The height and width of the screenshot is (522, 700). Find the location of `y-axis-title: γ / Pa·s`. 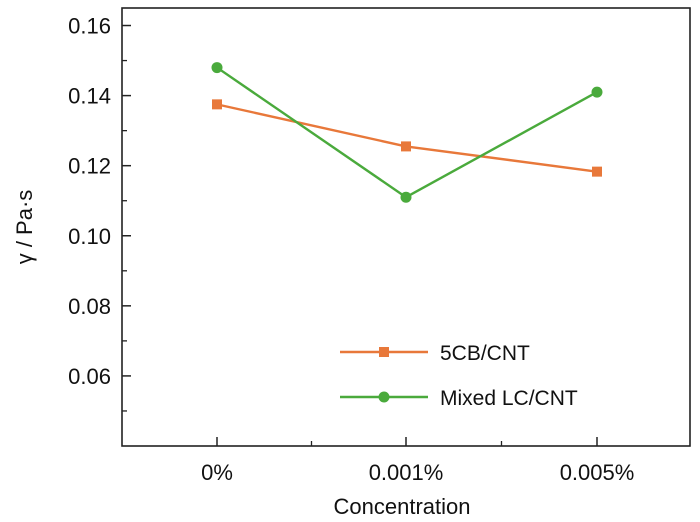

y-axis-title: γ / Pa·s is located at coordinates (24, 227).